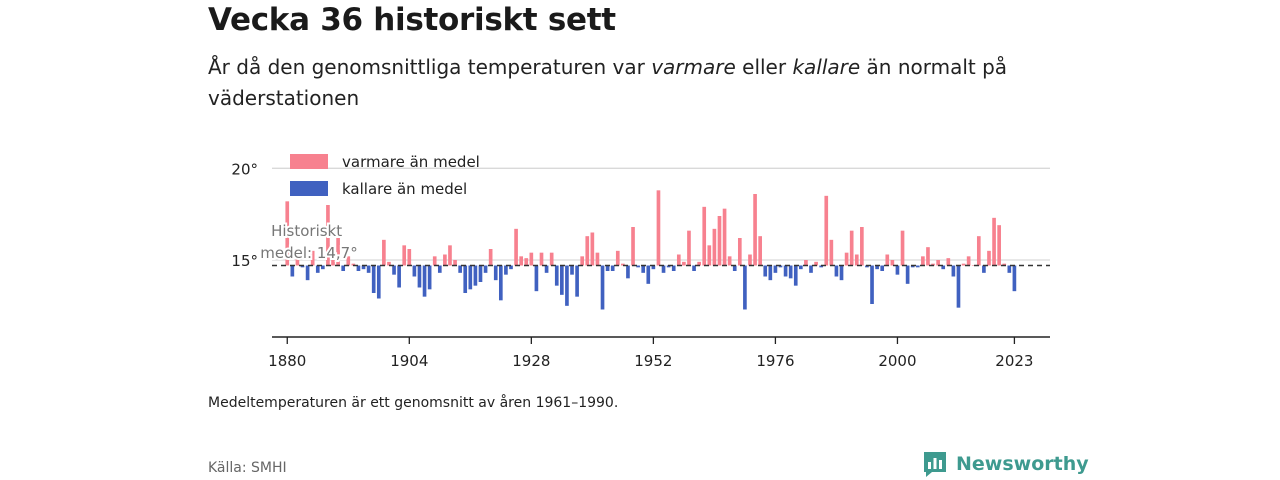 This screenshot has height=480, width=1280. What do you see at coordinates (308, 253) in the screenshot?
I see `baseline-label-line-2: medel: 14,7°` at bounding box center [308, 253].